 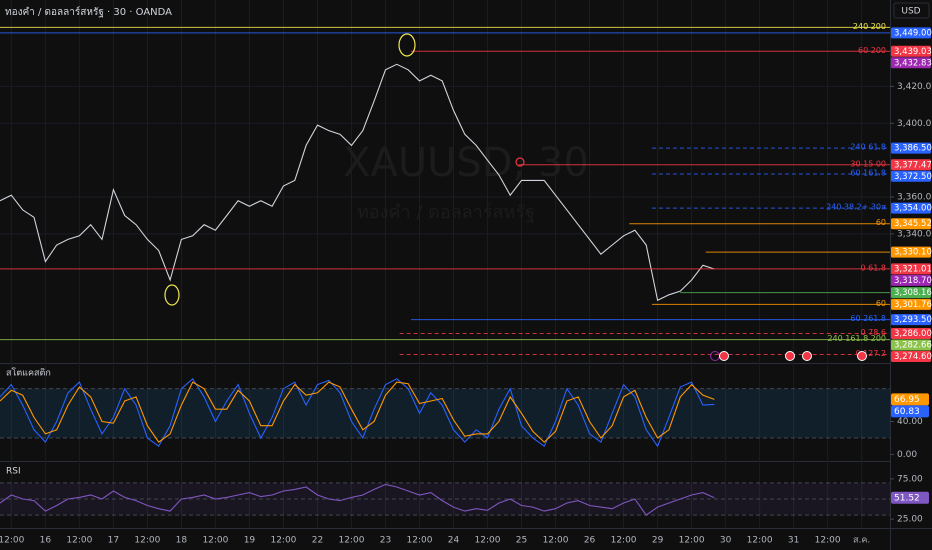 I want to click on watermark-symbol: XAUUSD, 30, so click(x=466, y=163).